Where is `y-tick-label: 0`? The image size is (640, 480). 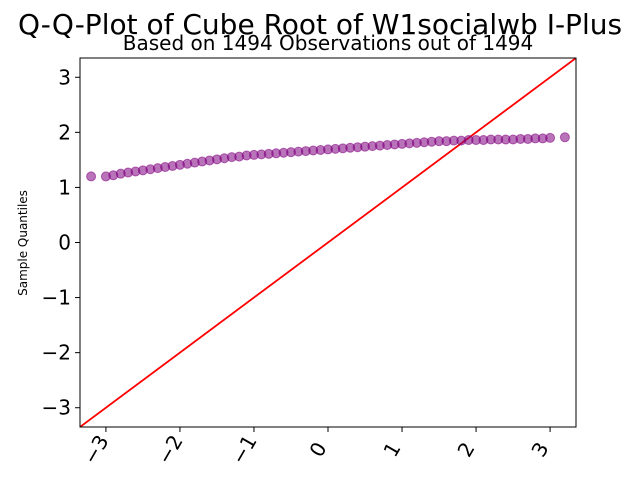
y-tick-label: 0 is located at coordinates (64, 243).